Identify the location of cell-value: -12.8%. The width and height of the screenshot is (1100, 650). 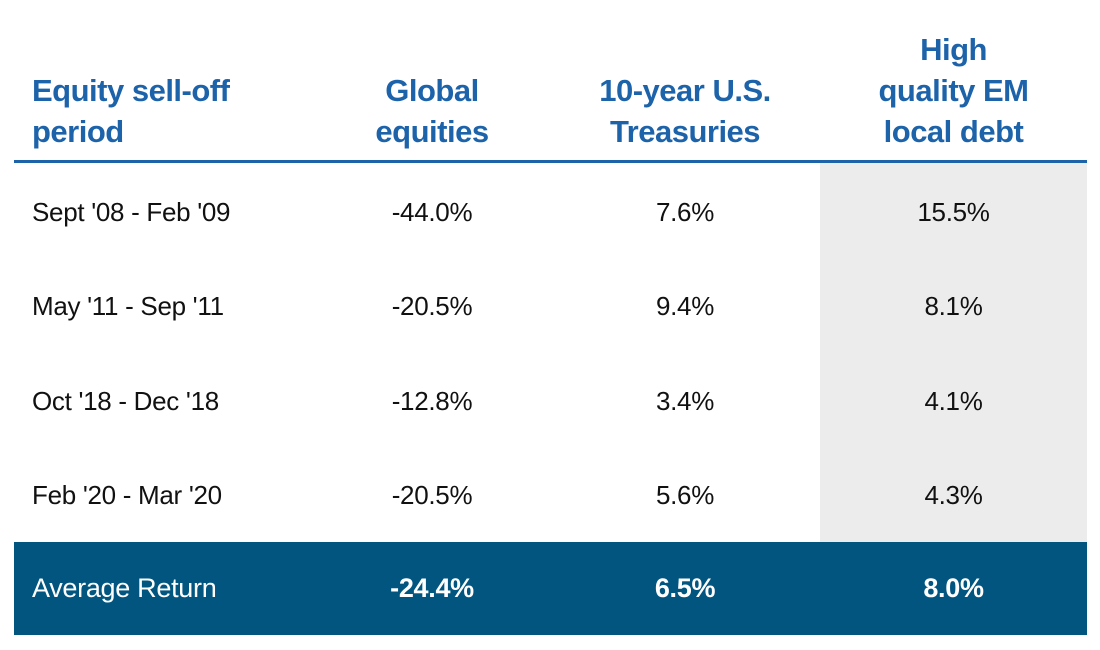
(432, 400).